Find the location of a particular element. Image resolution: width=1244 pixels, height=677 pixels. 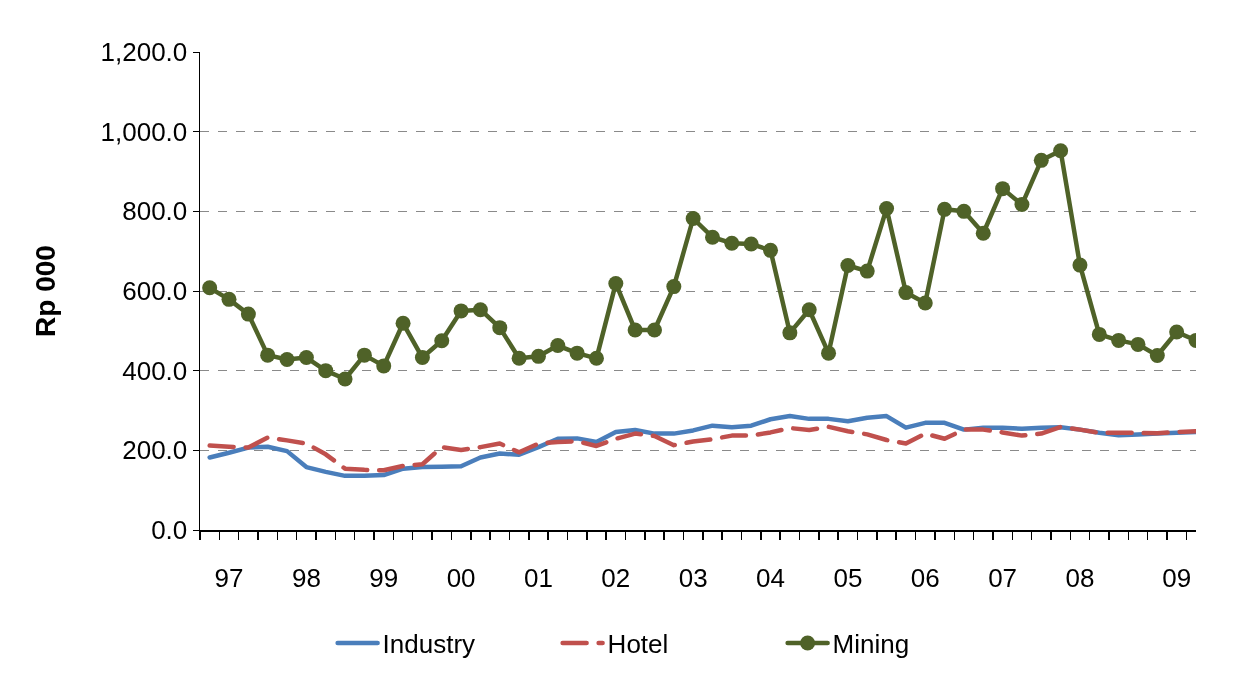

x-tick-label: 00 is located at coordinates (461, 577).